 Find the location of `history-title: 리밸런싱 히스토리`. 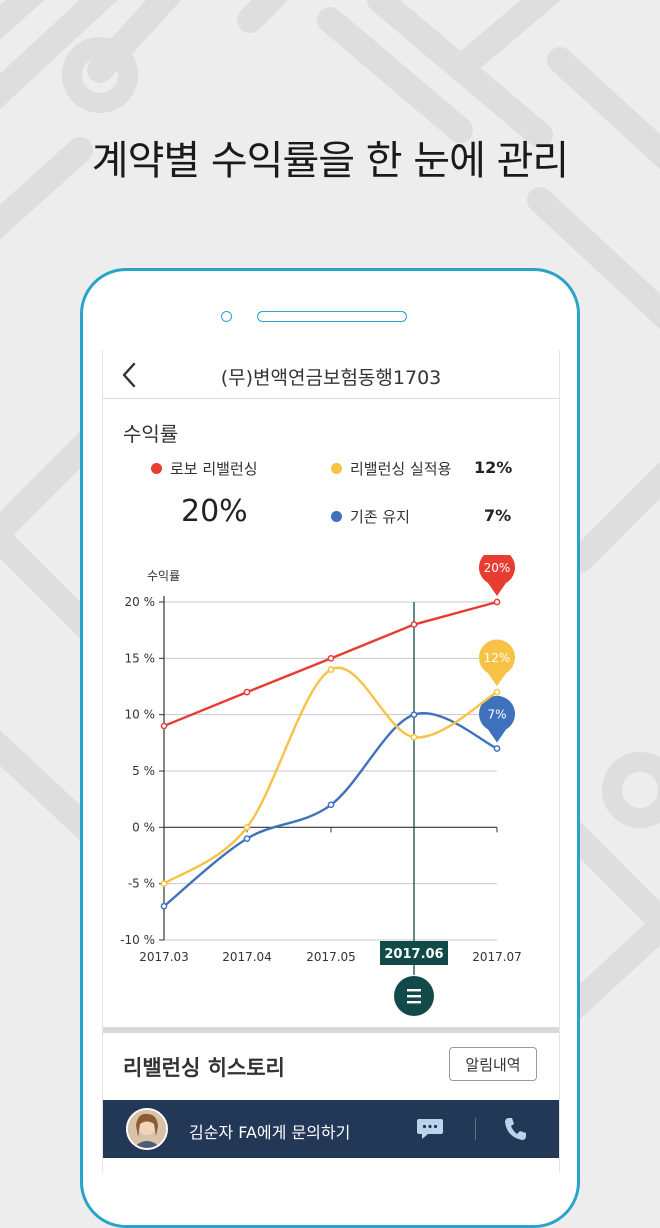

history-title: 리밸런싱 히스토리 is located at coordinates (204, 1068).